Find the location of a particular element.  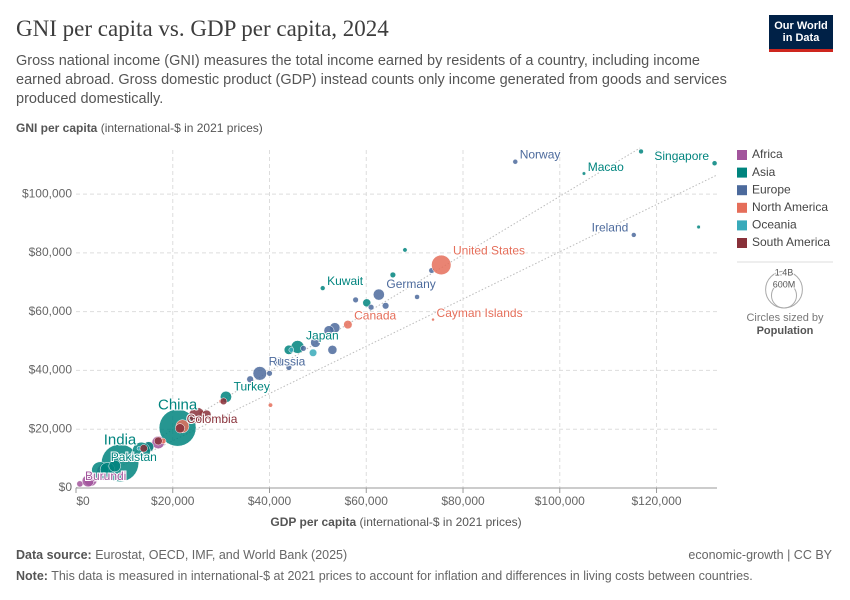

y-tick-label: $80,000 is located at coordinates (51, 252).